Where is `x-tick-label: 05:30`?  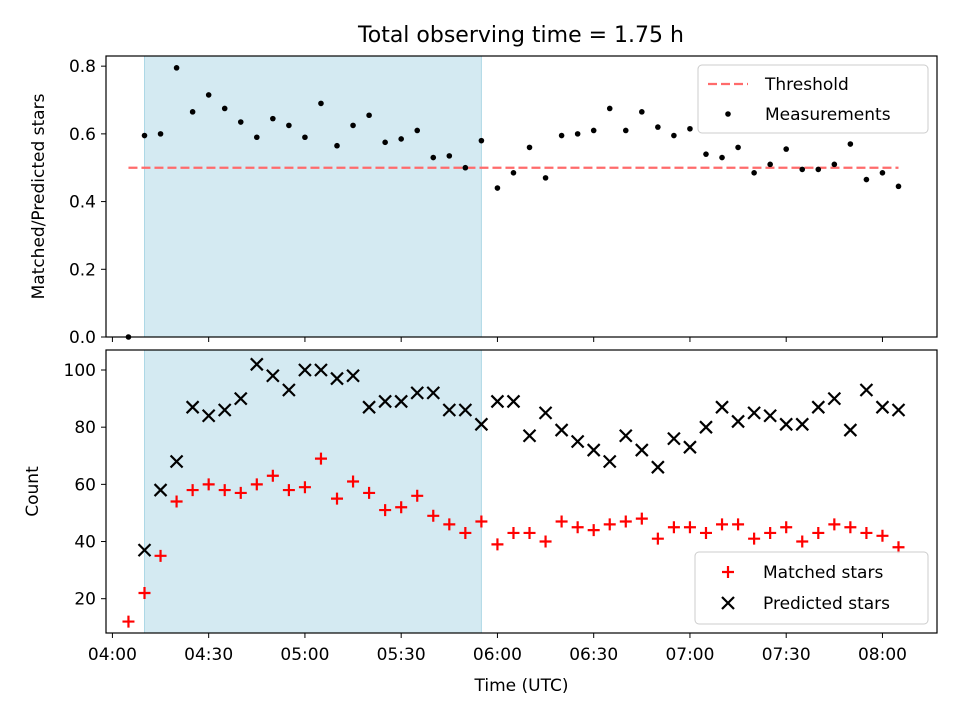
x-tick-label: 05:30 is located at coordinates (401, 655).